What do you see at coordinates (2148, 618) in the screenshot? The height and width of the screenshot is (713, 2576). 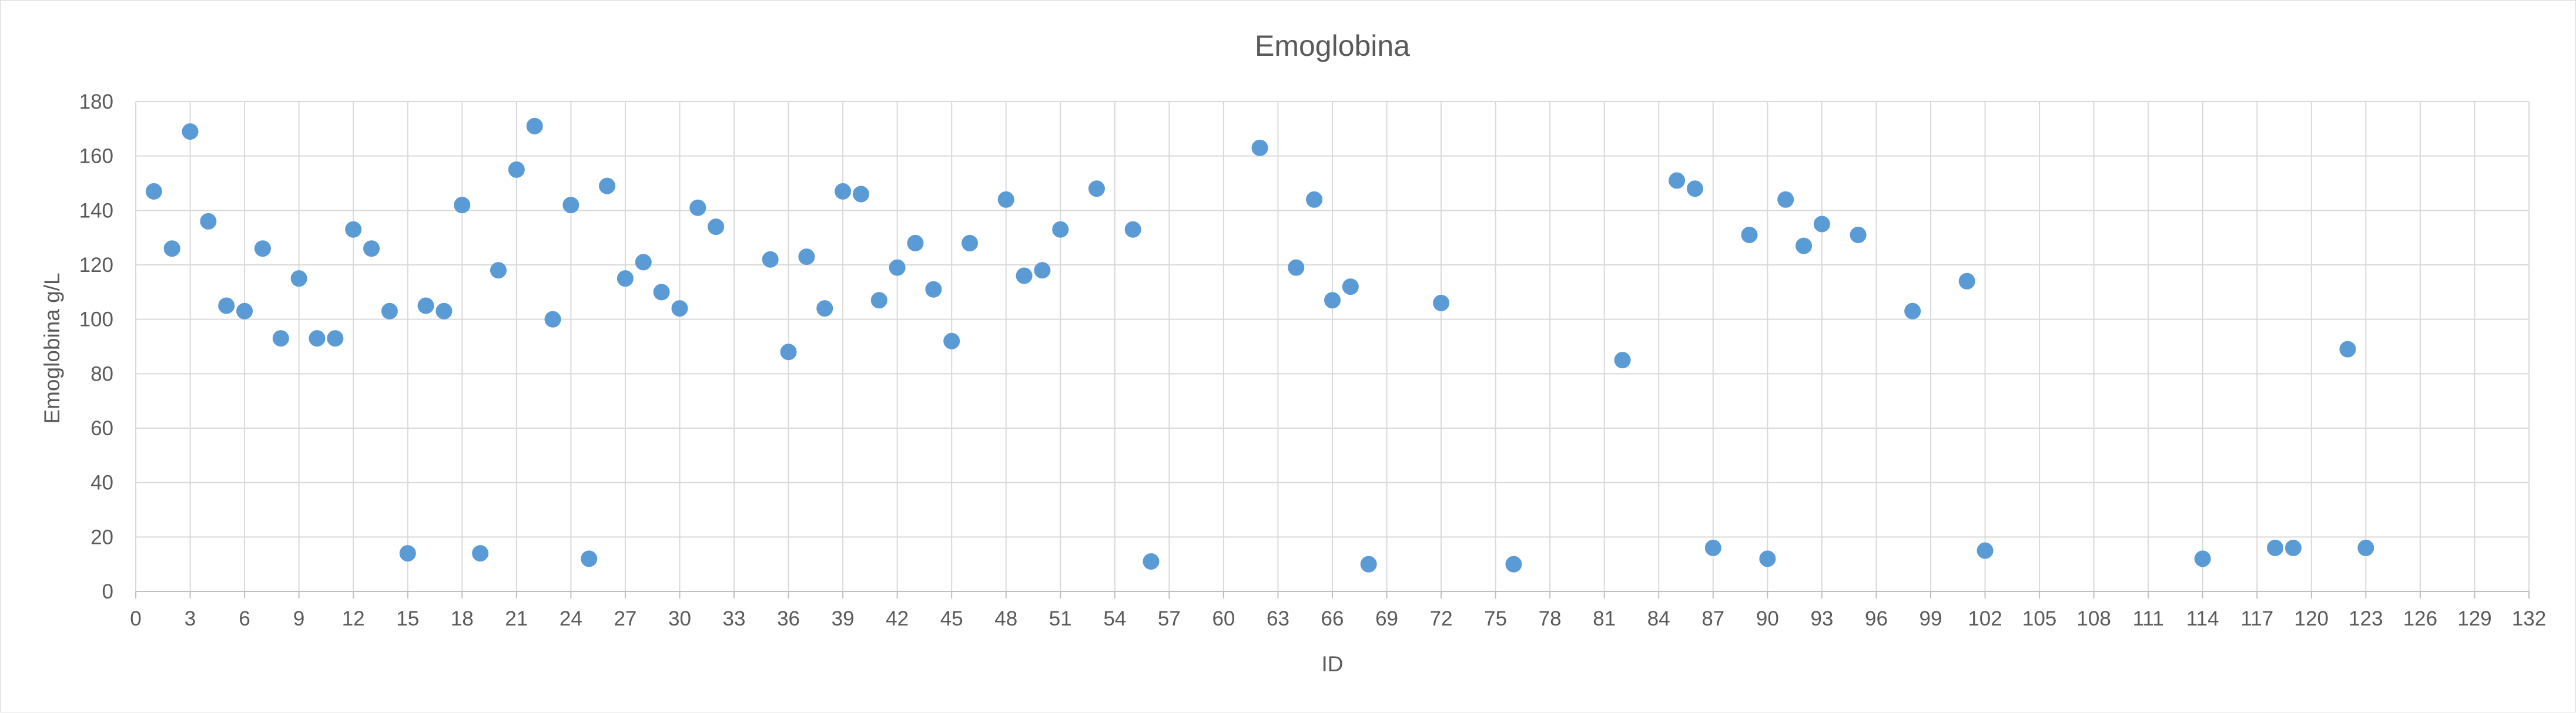 I see `x-tick-label: 111` at bounding box center [2148, 618].